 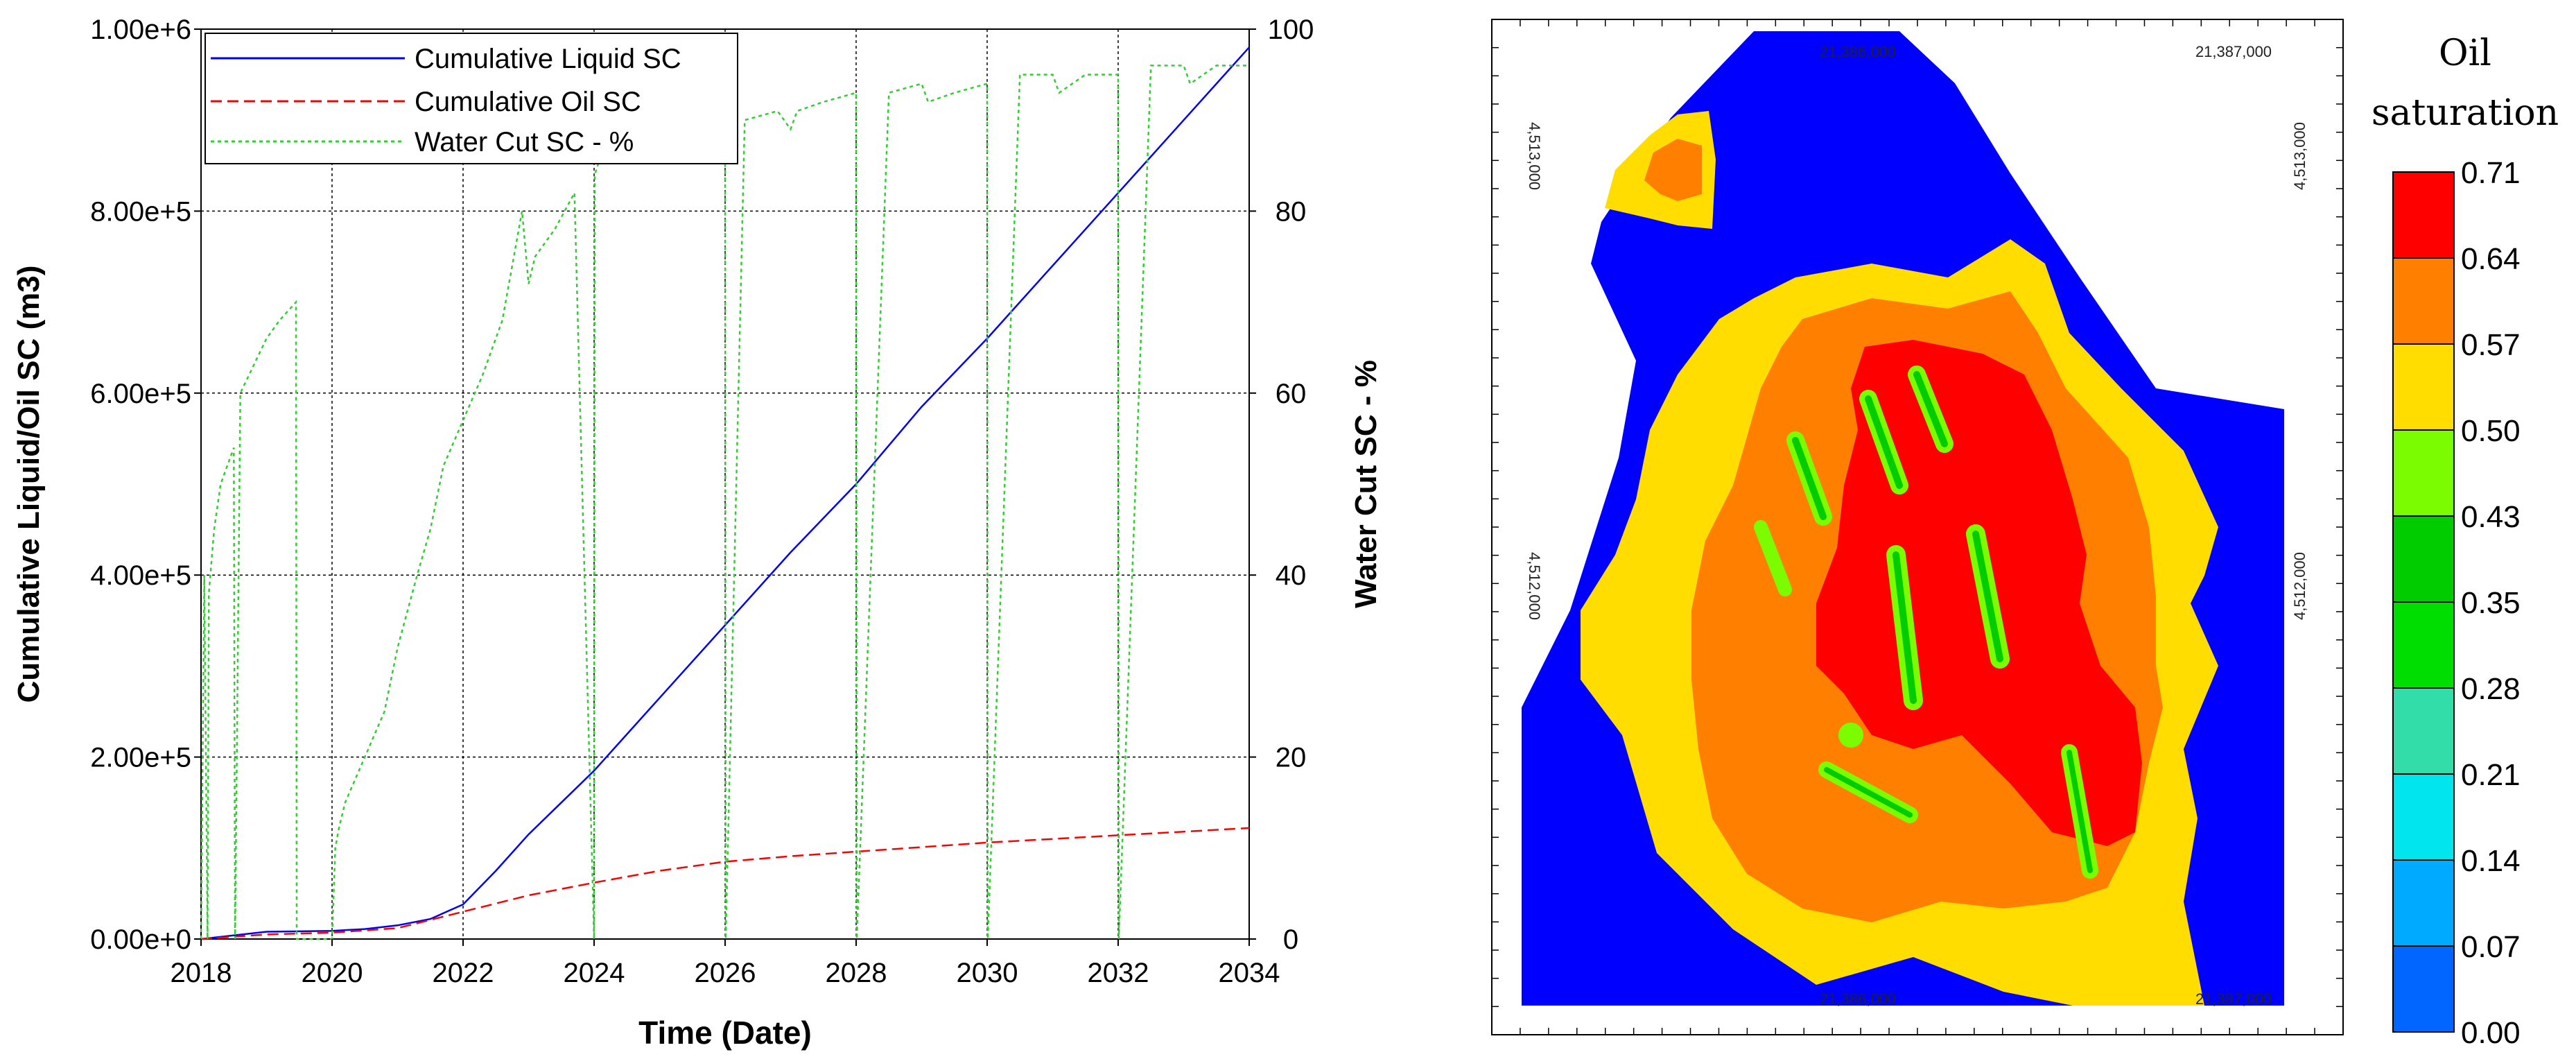 I want to click on x-tick-label: 2022, so click(x=463, y=973).